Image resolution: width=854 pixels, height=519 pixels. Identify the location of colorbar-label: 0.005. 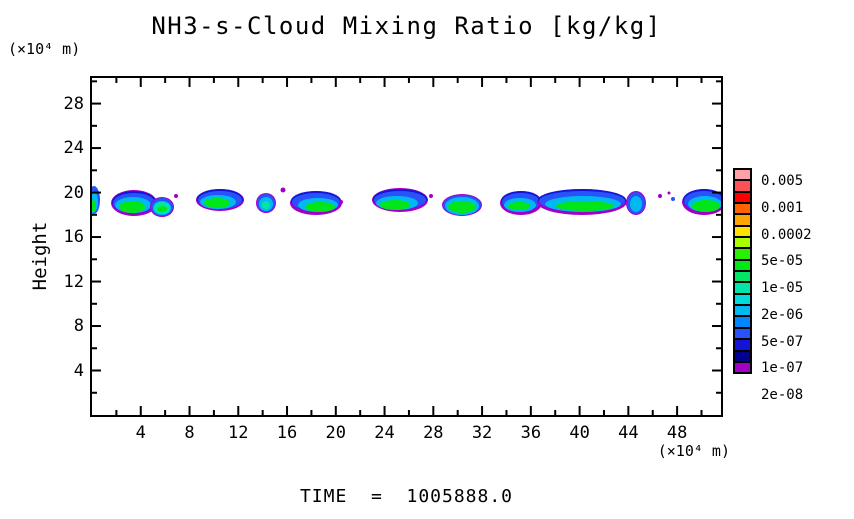
(782, 181).